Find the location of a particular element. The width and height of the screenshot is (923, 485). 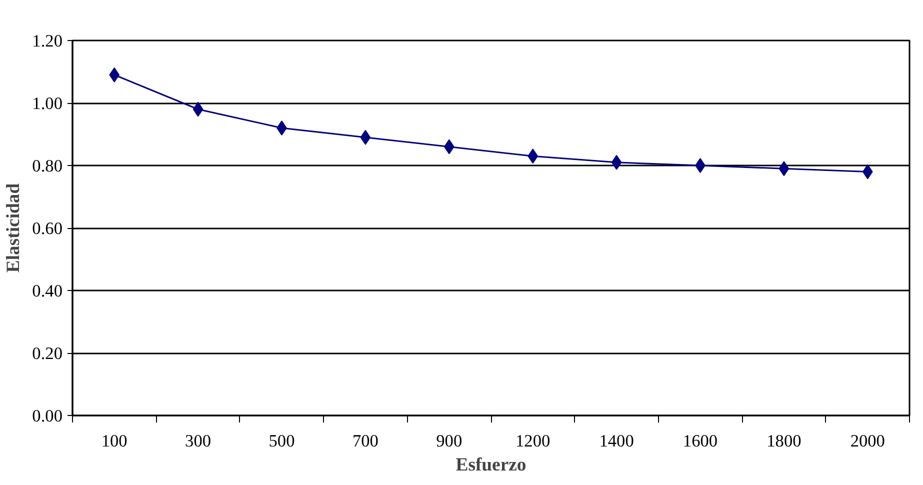

x-tick-label: 100 is located at coordinates (114, 441).